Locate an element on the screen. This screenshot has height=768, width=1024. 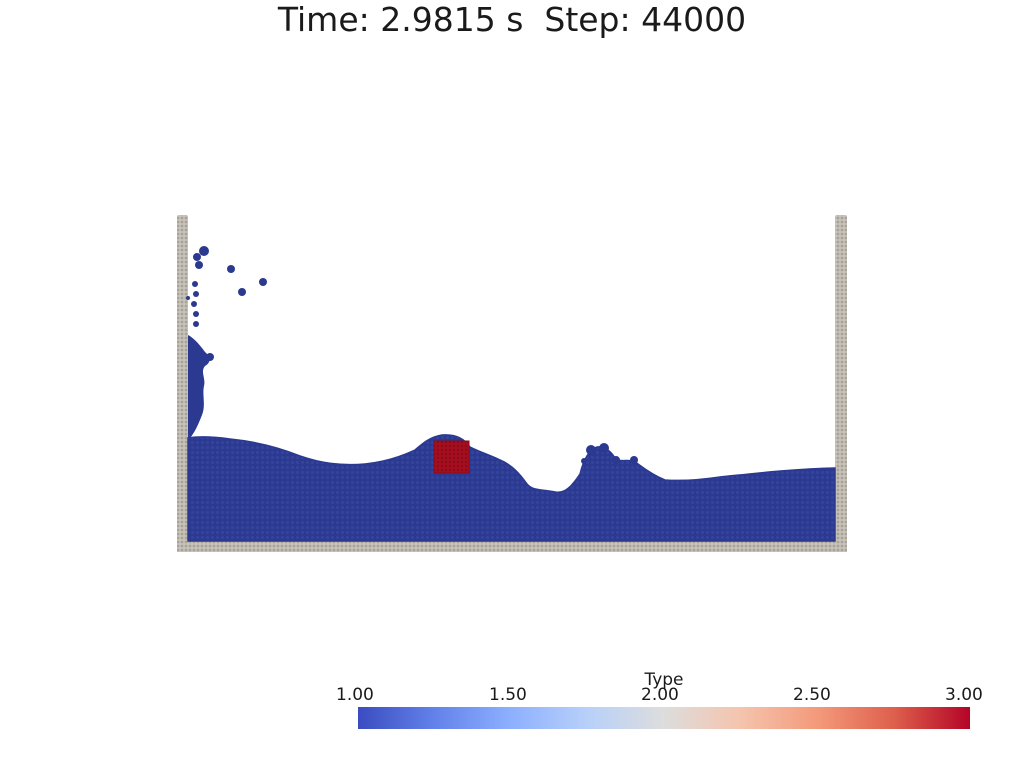
floating-body is located at coordinates (451, 457).